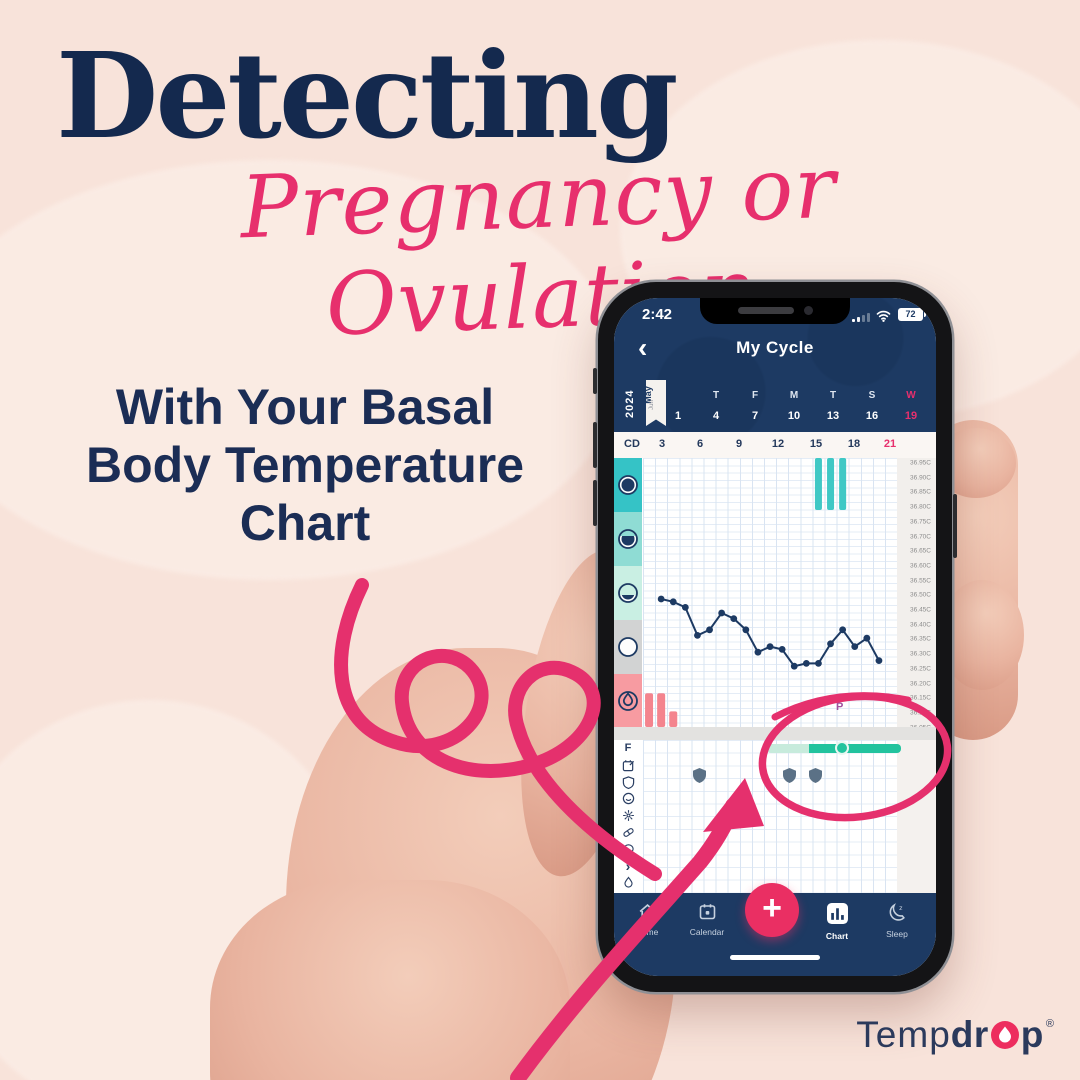 The height and width of the screenshot is (1080, 1080). I want to click on mute-switch, so click(595, 381).